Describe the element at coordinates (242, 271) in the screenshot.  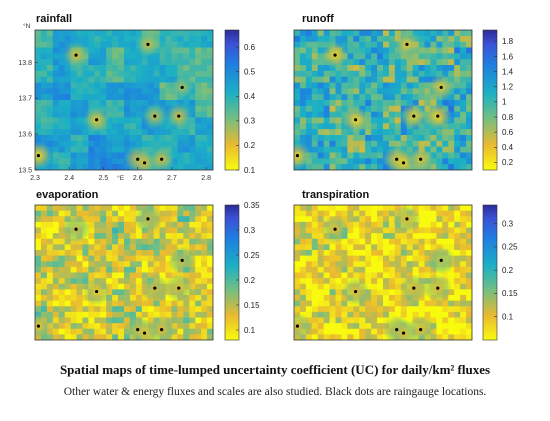
I see `colorbar: 0.10.150.20.250.30.35` at that location.